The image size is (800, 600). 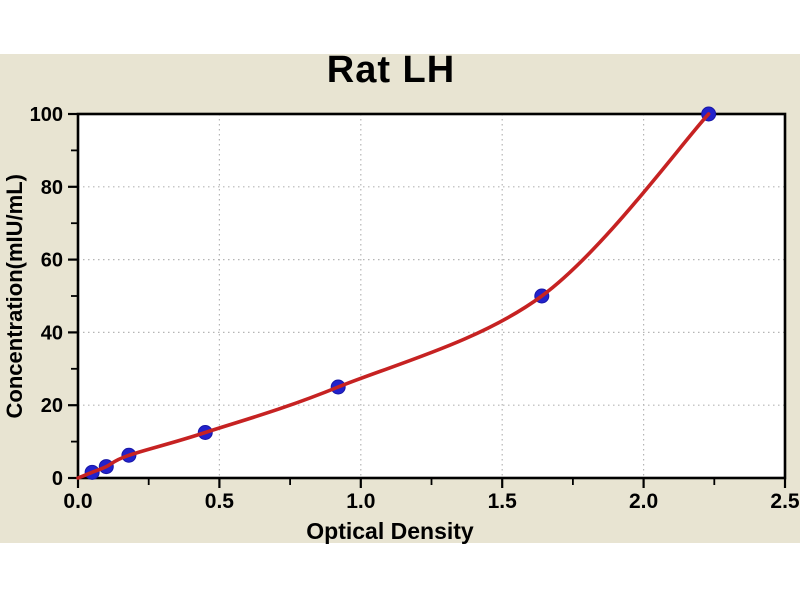 I want to click on y-axis-tick-label: 60, so click(x=52, y=261).